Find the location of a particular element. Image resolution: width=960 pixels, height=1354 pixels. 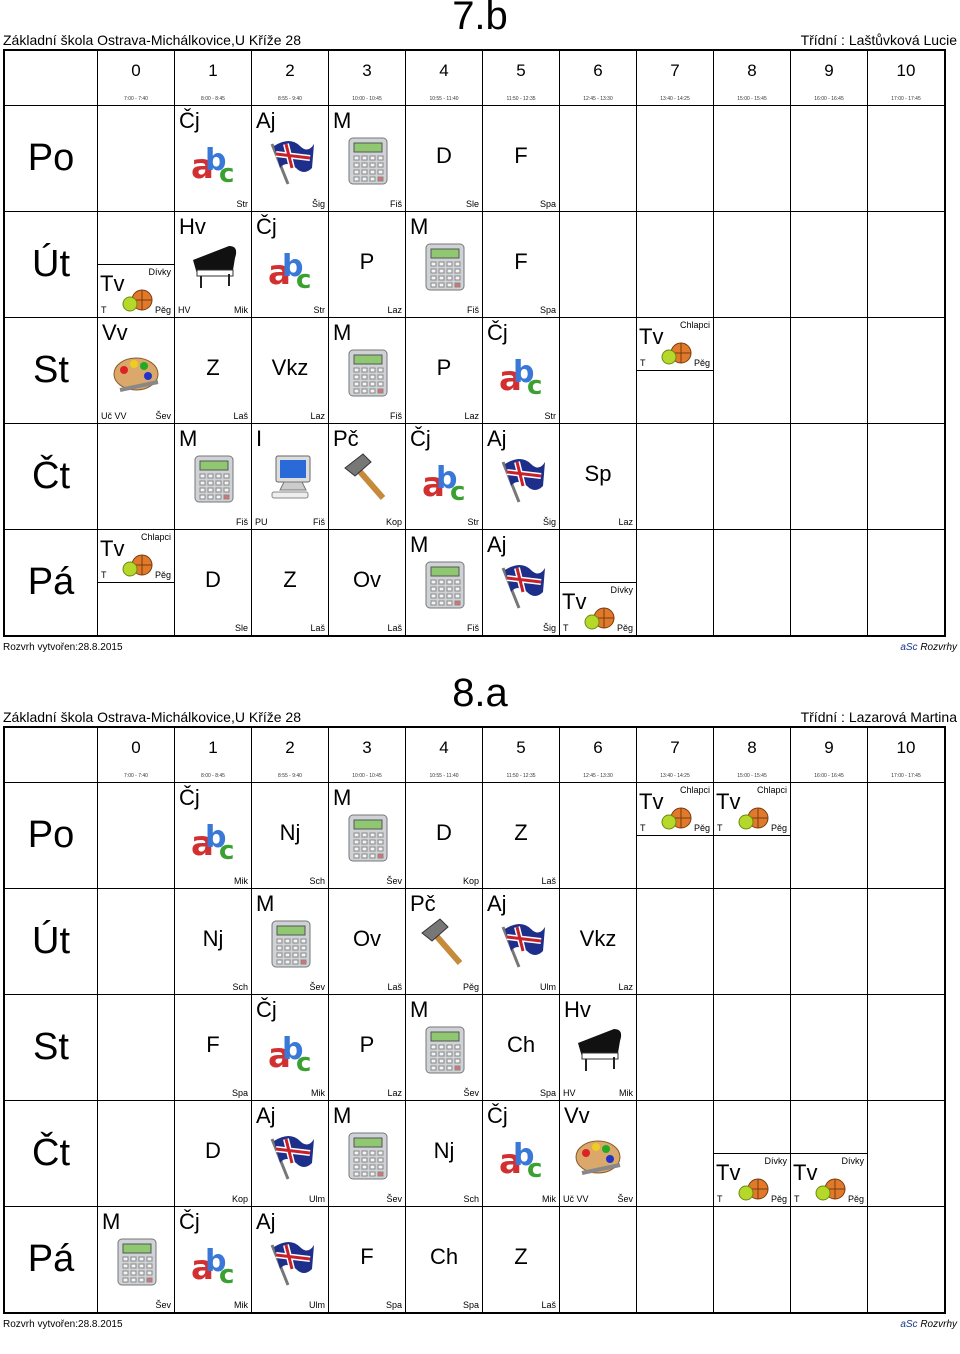

svg-text: c is located at coordinates (534, 384).